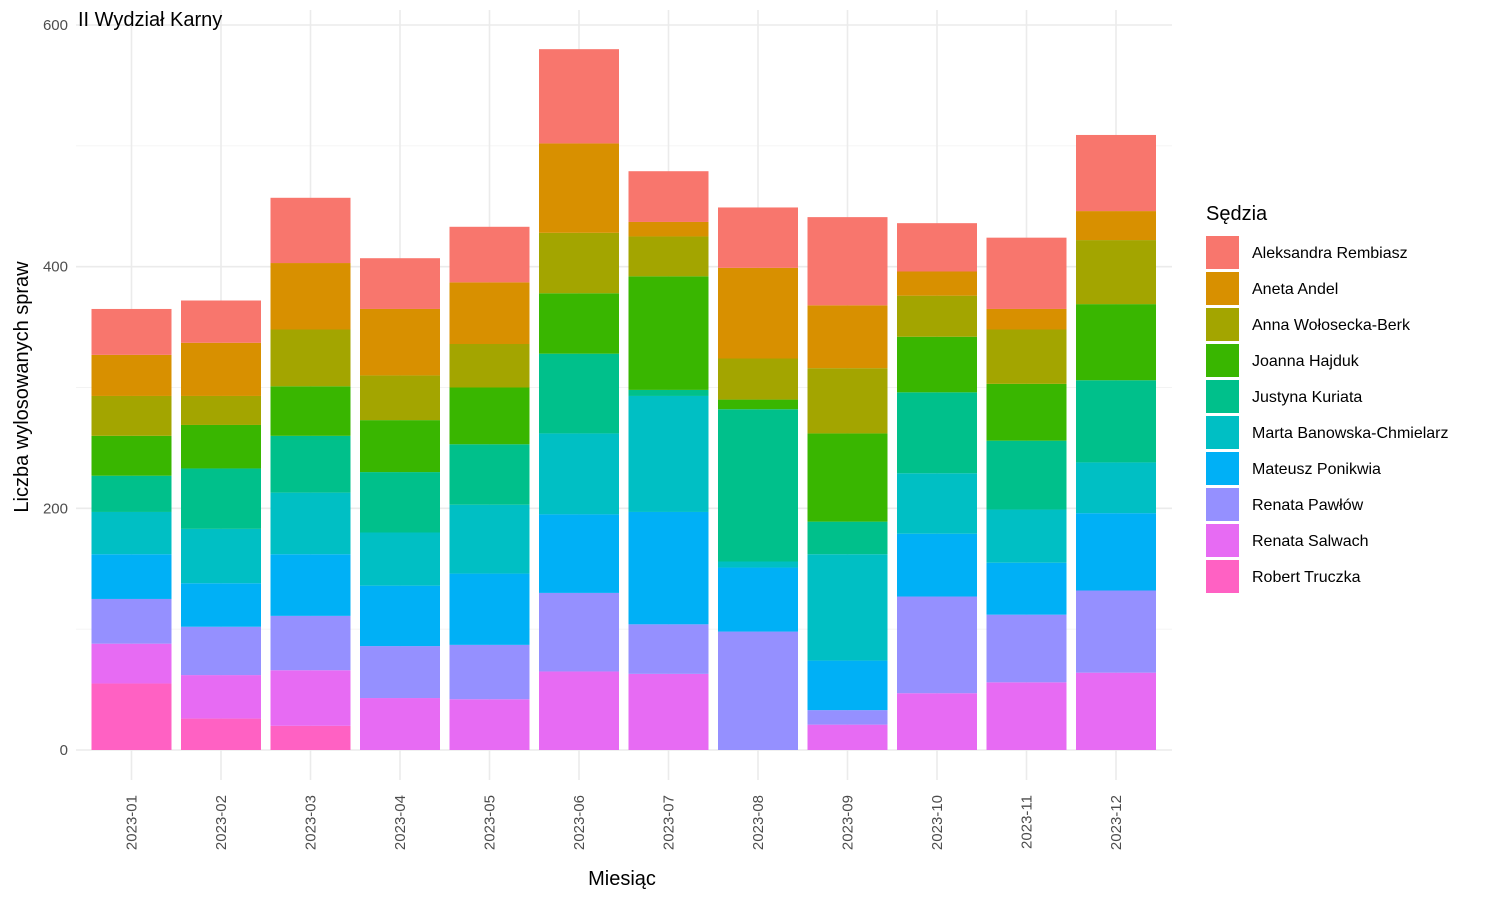 Image resolution: width=1500 pixels, height=900 pixels. Describe the element at coordinates (1350, 433) in the screenshot. I see `legend-label: Marta Banowska-Chmielarz` at that location.